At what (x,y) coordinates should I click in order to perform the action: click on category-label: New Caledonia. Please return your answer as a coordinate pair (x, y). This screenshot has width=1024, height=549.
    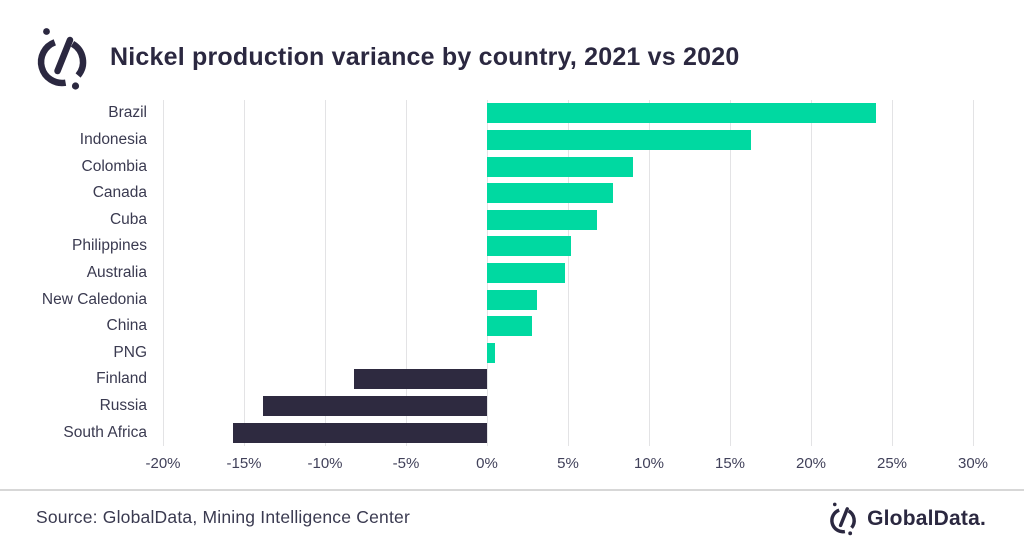
    Looking at the image, I should click on (94, 299).